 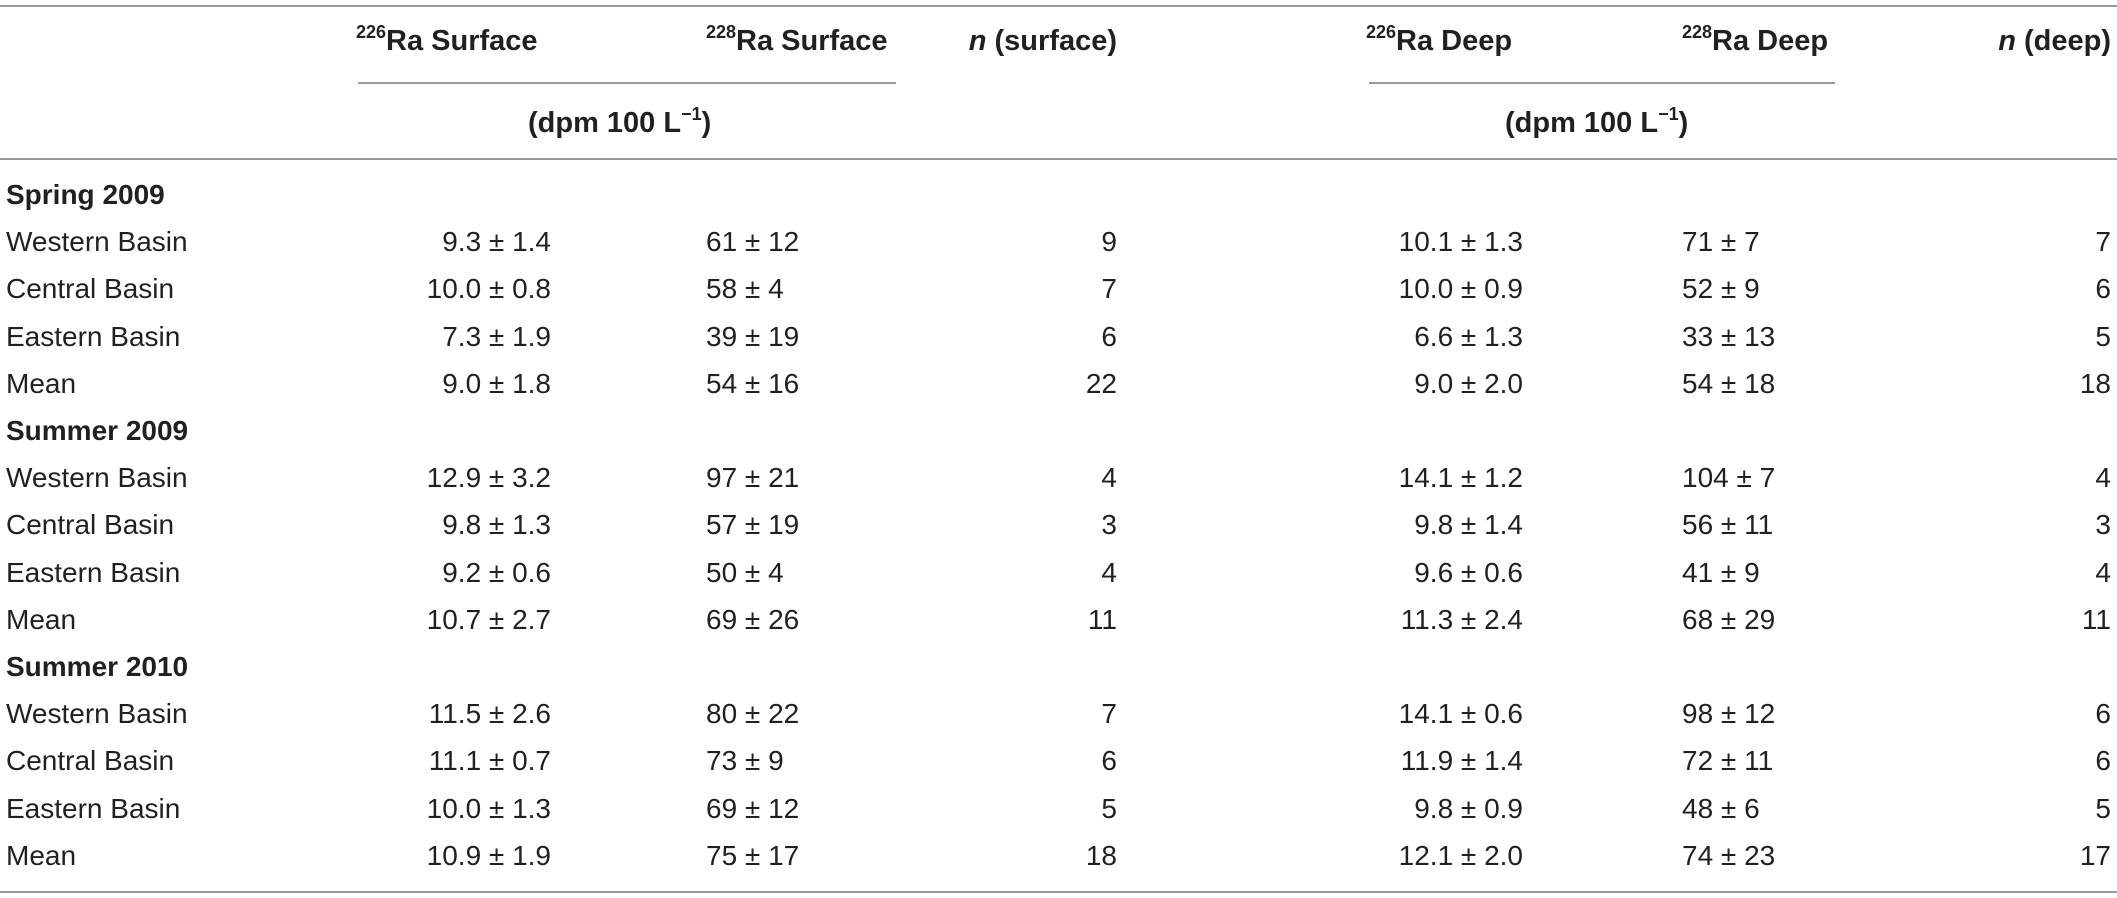 What do you see at coordinates (1109, 808) in the screenshot?
I see `cell-n-surface: 5` at bounding box center [1109, 808].